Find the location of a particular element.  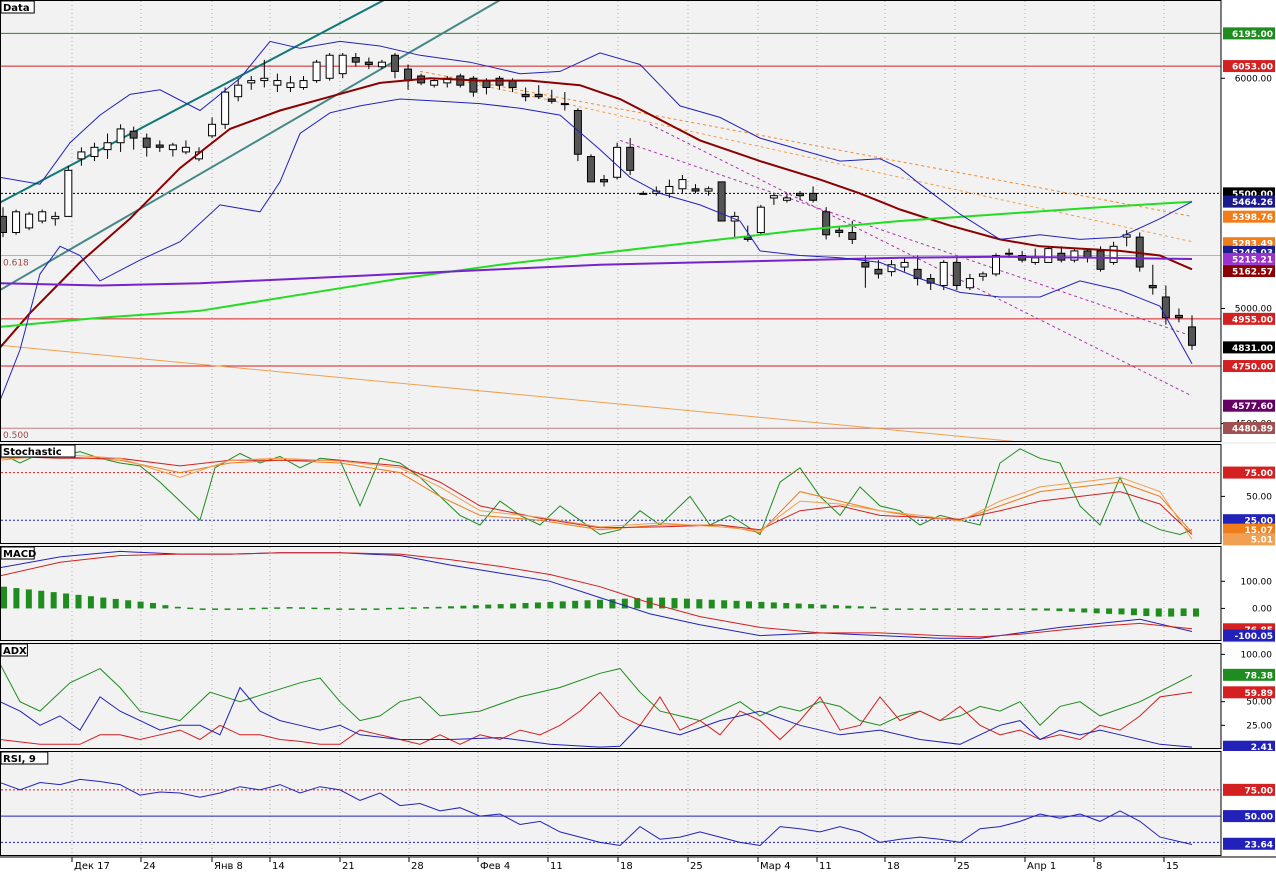

macd-title: MACD is located at coordinates (19, 554).